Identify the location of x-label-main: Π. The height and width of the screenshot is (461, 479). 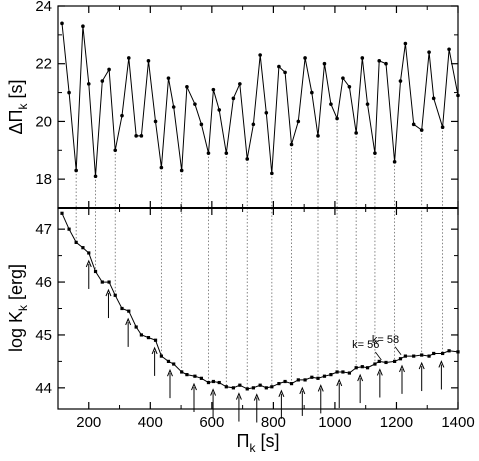
(242, 441).